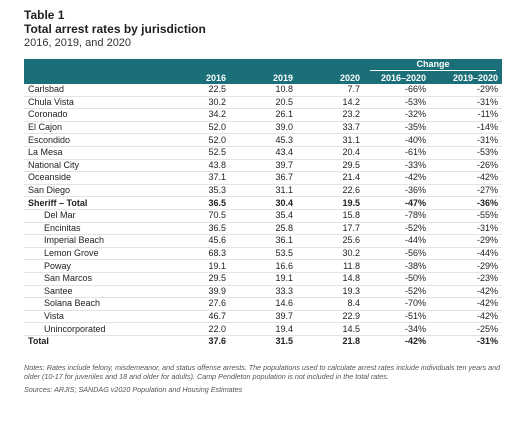 Image resolution: width=511 pixels, height=444 pixels. What do you see at coordinates (330, 115) in the screenshot?
I see `row-2020: 23.2` at bounding box center [330, 115].